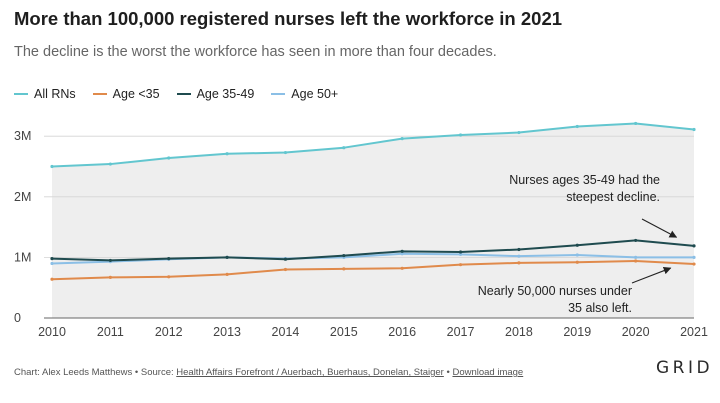 This screenshot has height=403, width=720. Describe the element at coordinates (461, 332) in the screenshot. I see `x-tick-label: 2017` at that location.